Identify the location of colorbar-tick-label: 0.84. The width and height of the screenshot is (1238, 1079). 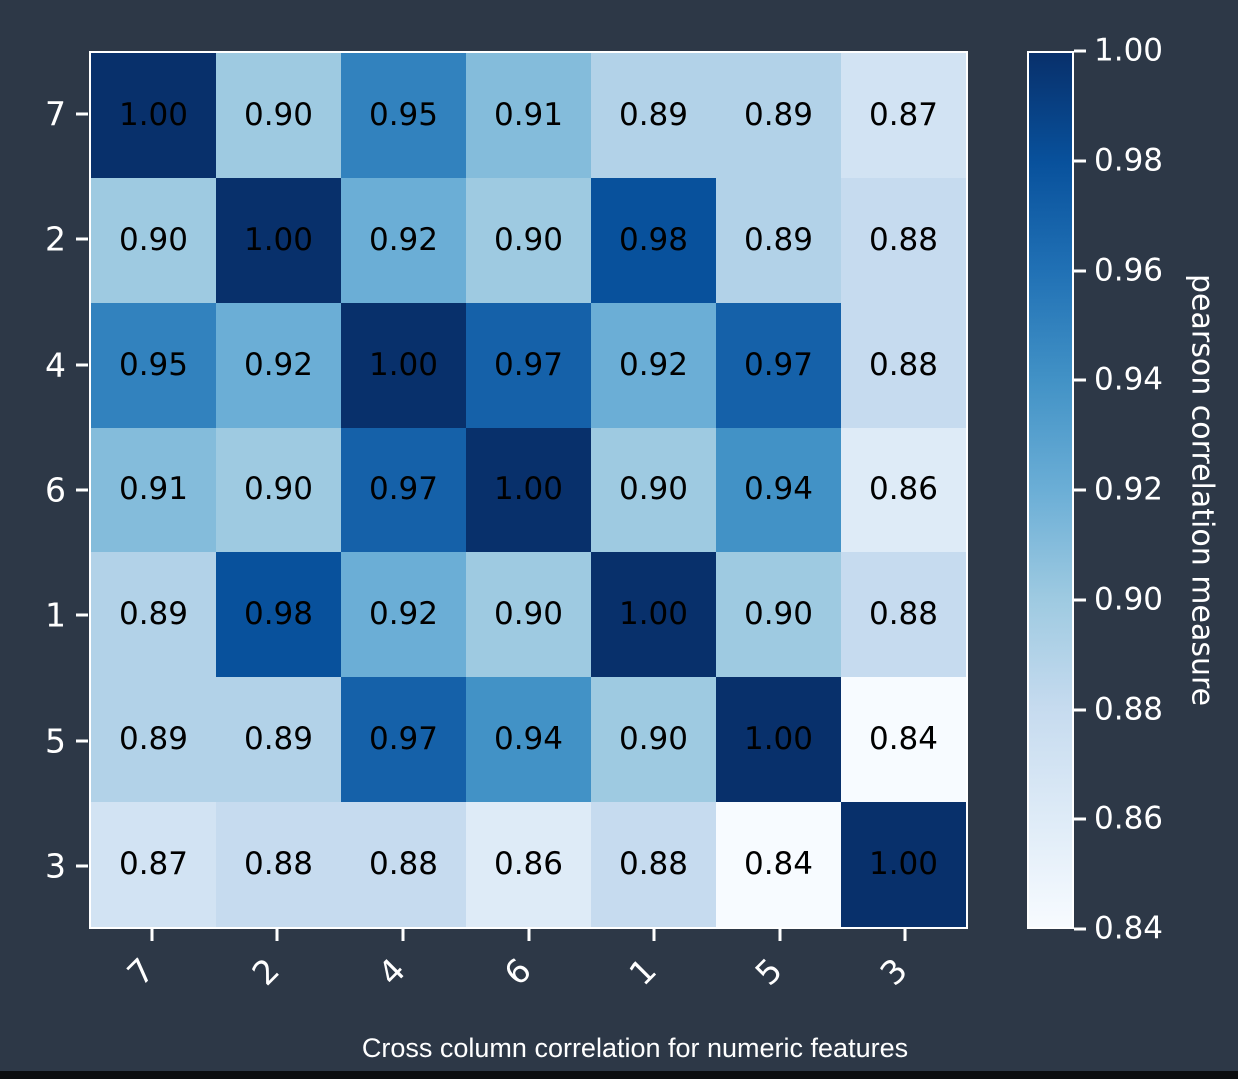
(1129, 928).